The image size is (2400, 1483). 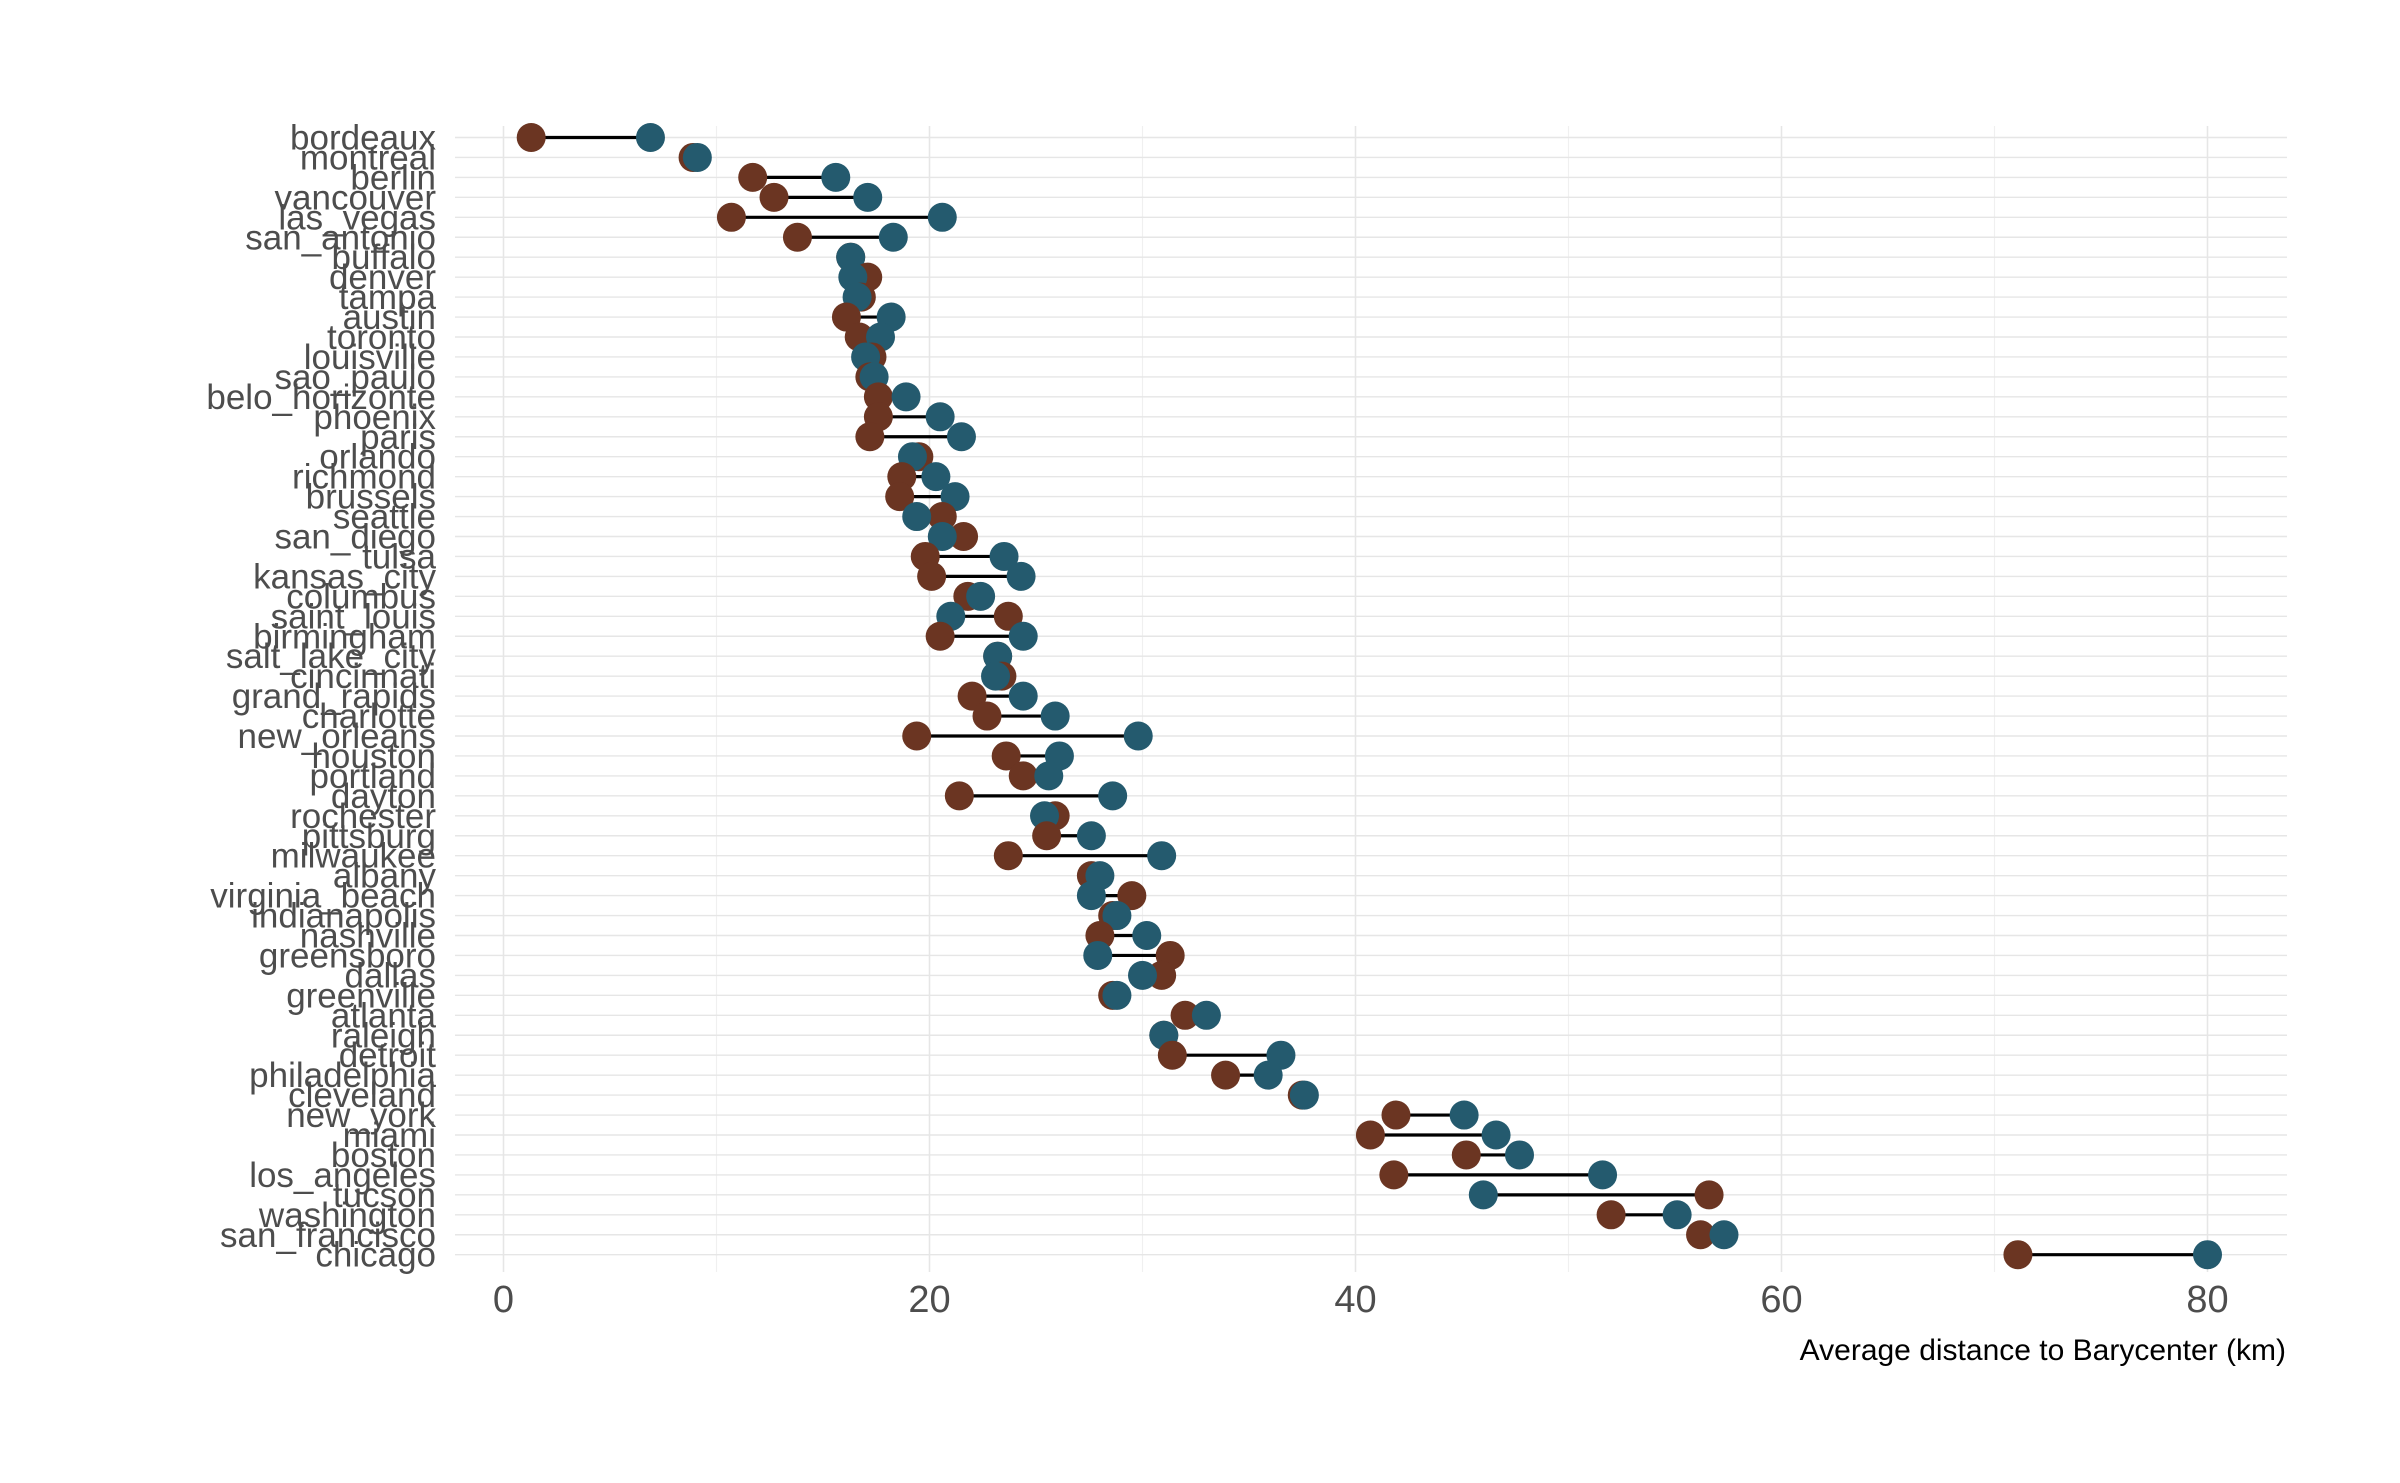 I want to click on y-tick-label-brussels: brussels, so click(x=371, y=497).